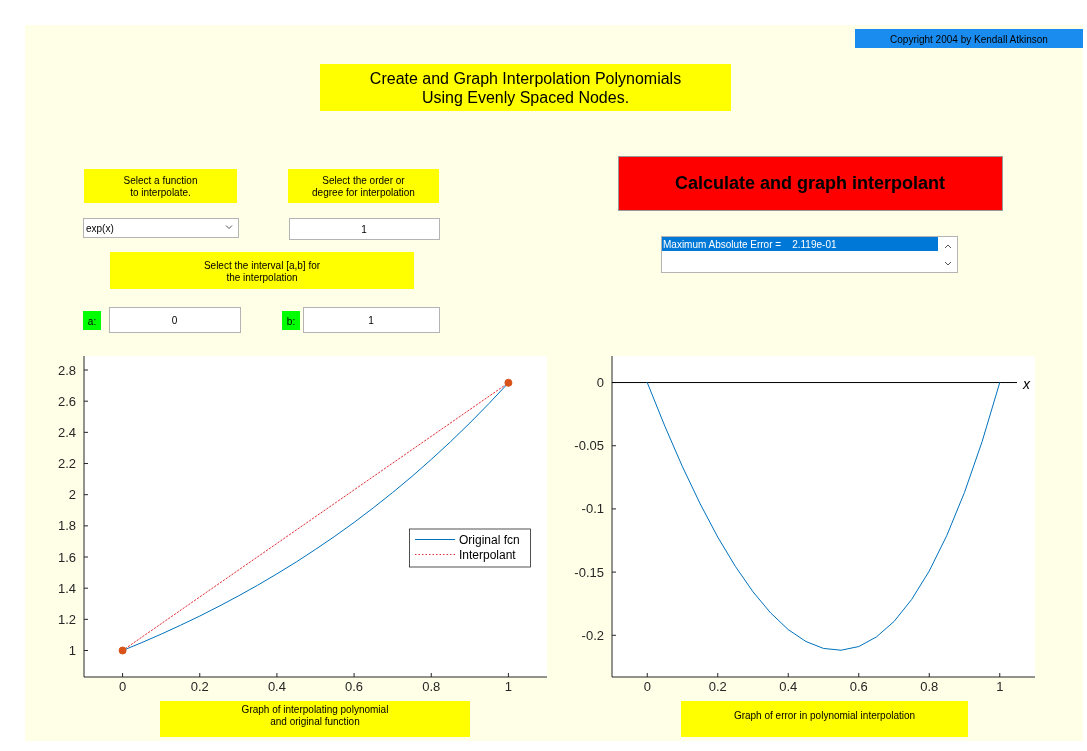 The image size is (1087, 751). What do you see at coordinates (92, 320) in the screenshot?
I see `text: a:` at bounding box center [92, 320].